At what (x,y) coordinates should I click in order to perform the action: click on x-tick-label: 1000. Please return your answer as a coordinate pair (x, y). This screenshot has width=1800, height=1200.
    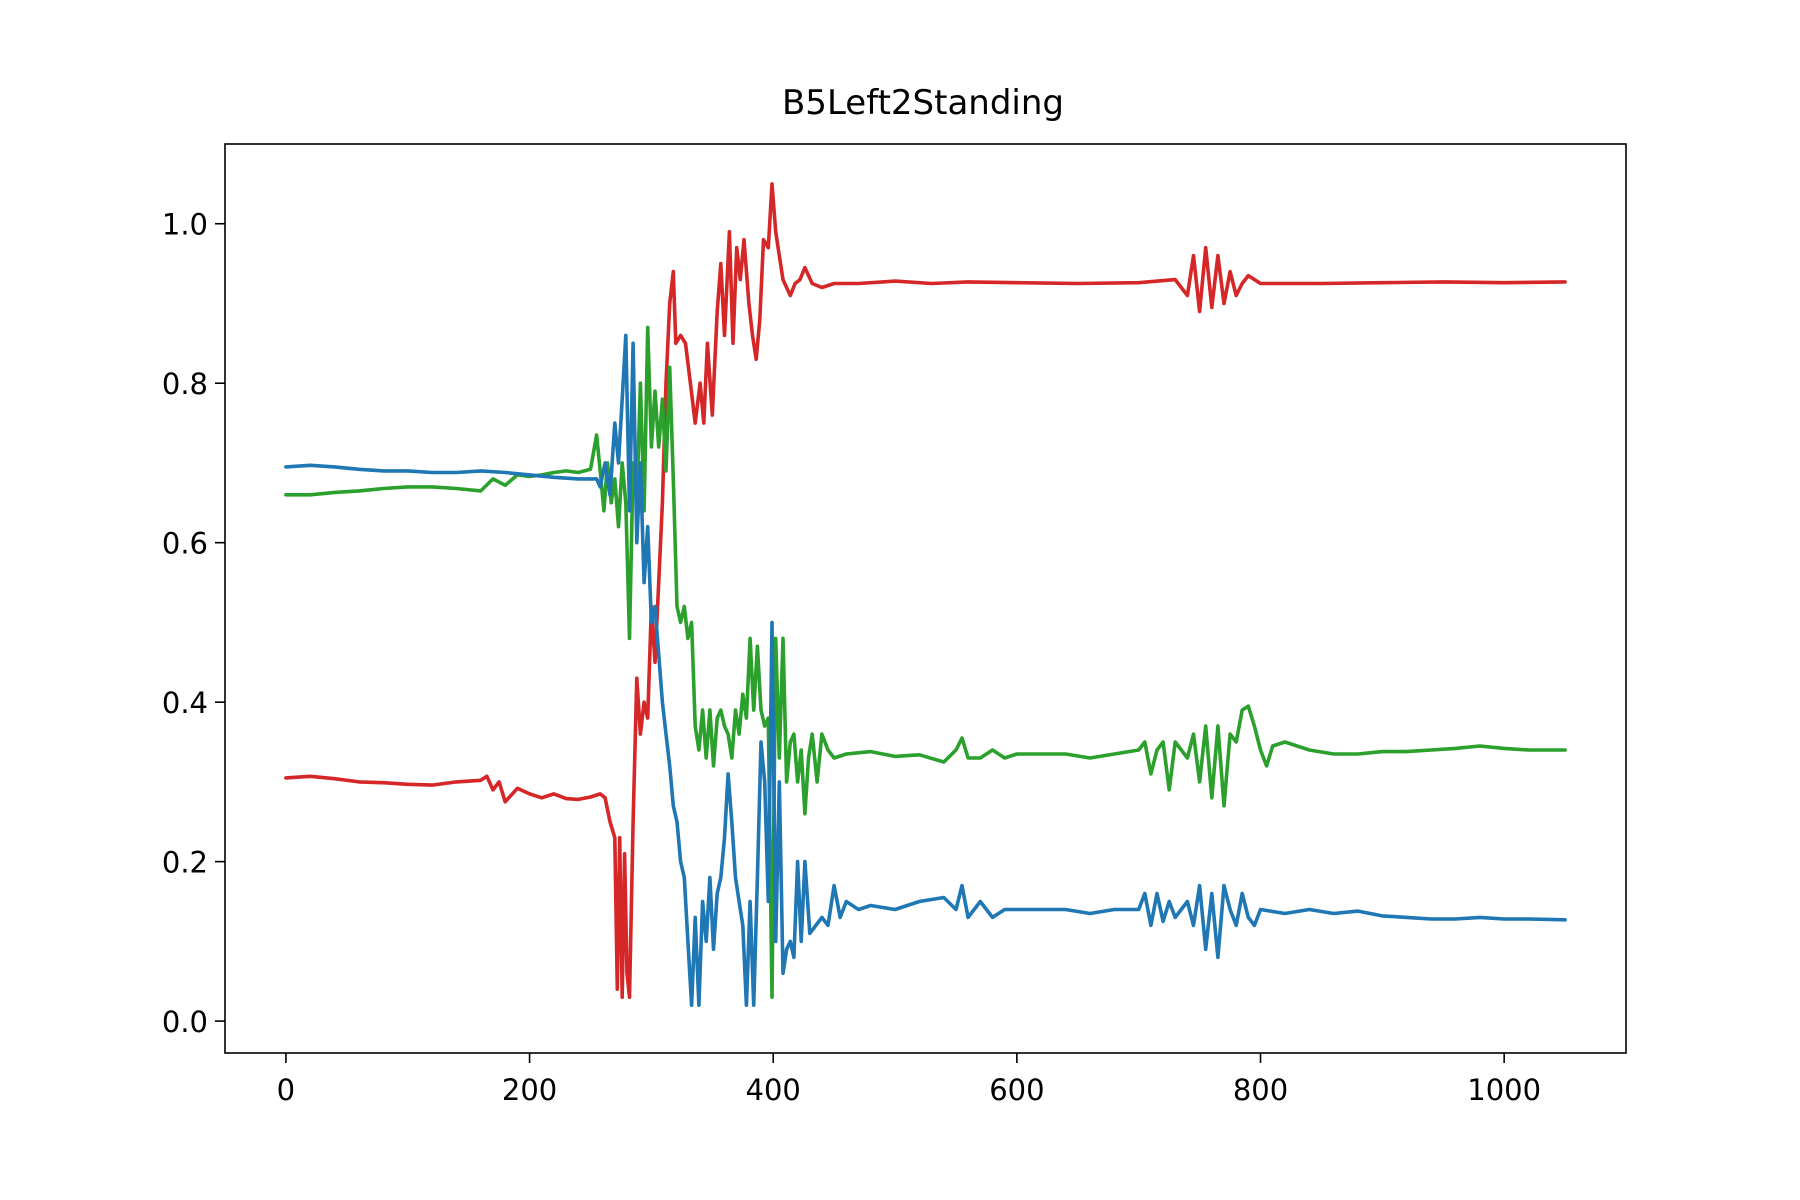
    Looking at the image, I should click on (1504, 1090).